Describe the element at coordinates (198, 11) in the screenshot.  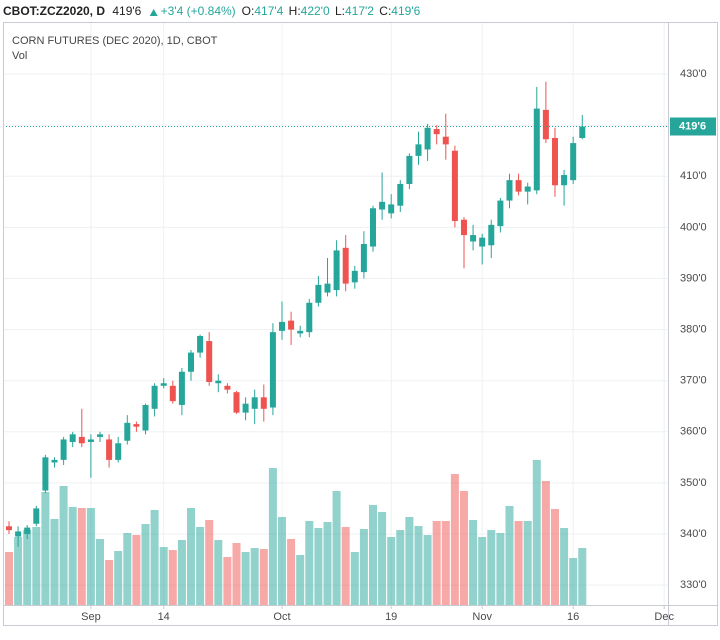
I see `change: +3'4 (+0.84%)` at that location.